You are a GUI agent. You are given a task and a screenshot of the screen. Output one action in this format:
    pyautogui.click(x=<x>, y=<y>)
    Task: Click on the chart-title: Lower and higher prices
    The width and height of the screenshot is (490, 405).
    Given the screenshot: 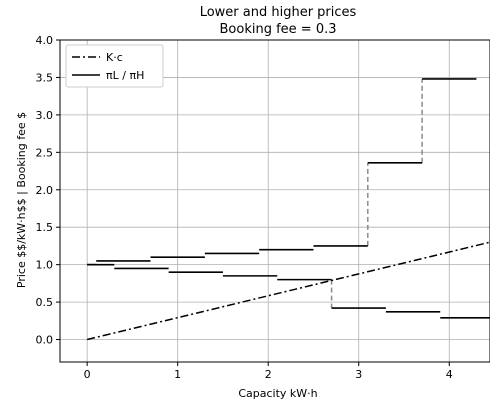 What is the action you would take?
    pyautogui.click(x=278, y=12)
    